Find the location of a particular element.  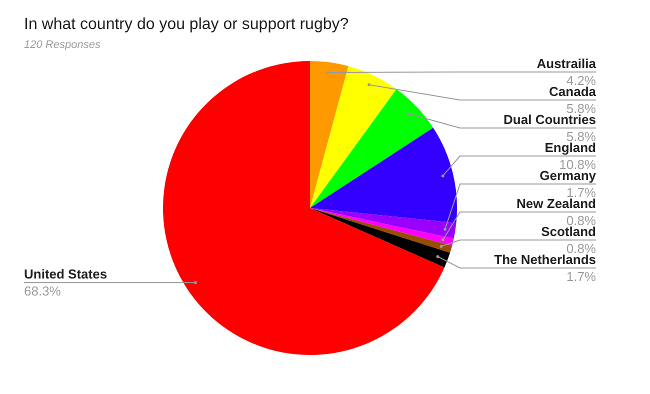

chart-title: In what country do you play or support rugby? is located at coordinates (186, 24).